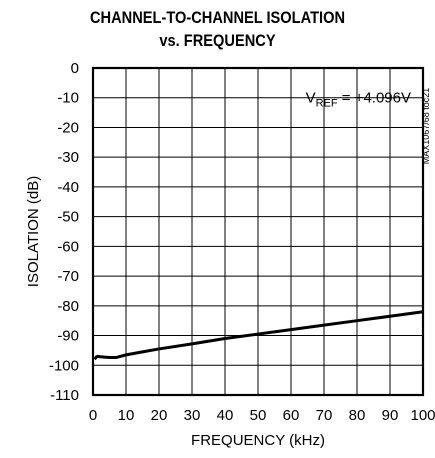 The width and height of the screenshot is (435, 458). What do you see at coordinates (75, 68) in the screenshot?
I see `y-tick-label: 0` at bounding box center [75, 68].